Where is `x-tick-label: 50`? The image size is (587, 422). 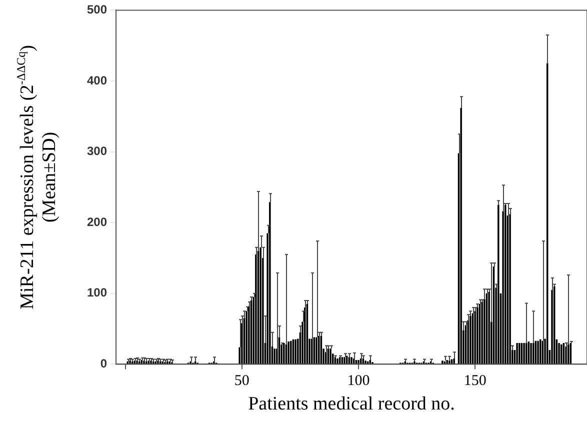 x-tick-label: 50 is located at coordinates (242, 381).